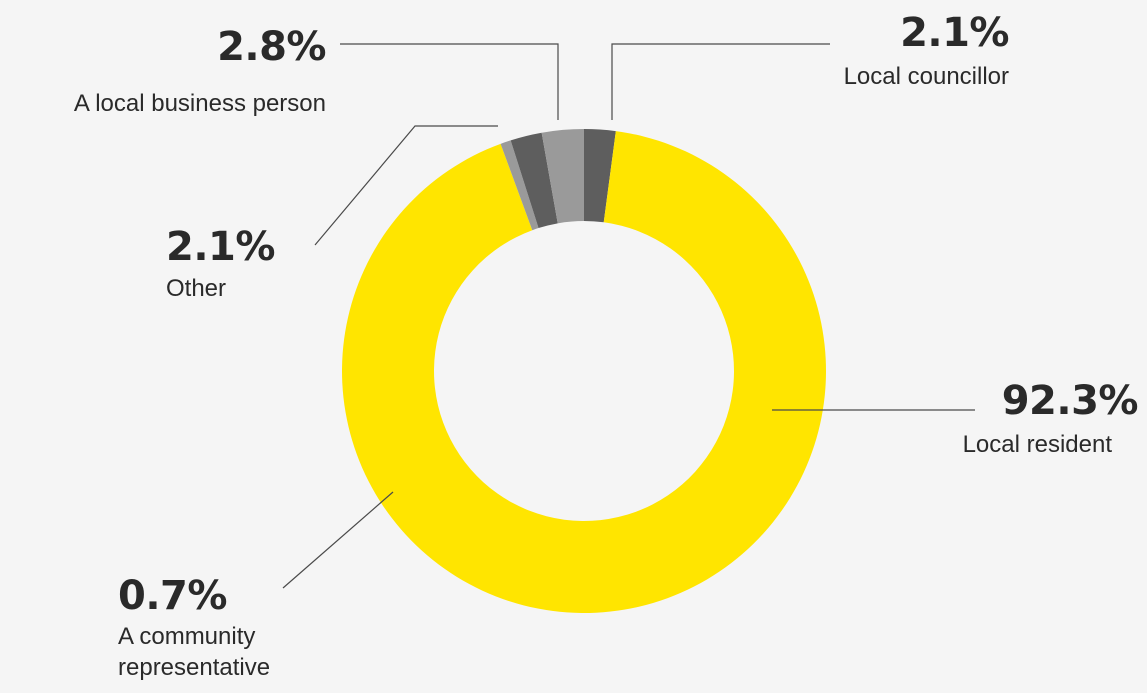 This screenshot has height=693, width=1147. What do you see at coordinates (338, 540) in the screenshot?
I see `leader-line-community` at bounding box center [338, 540].